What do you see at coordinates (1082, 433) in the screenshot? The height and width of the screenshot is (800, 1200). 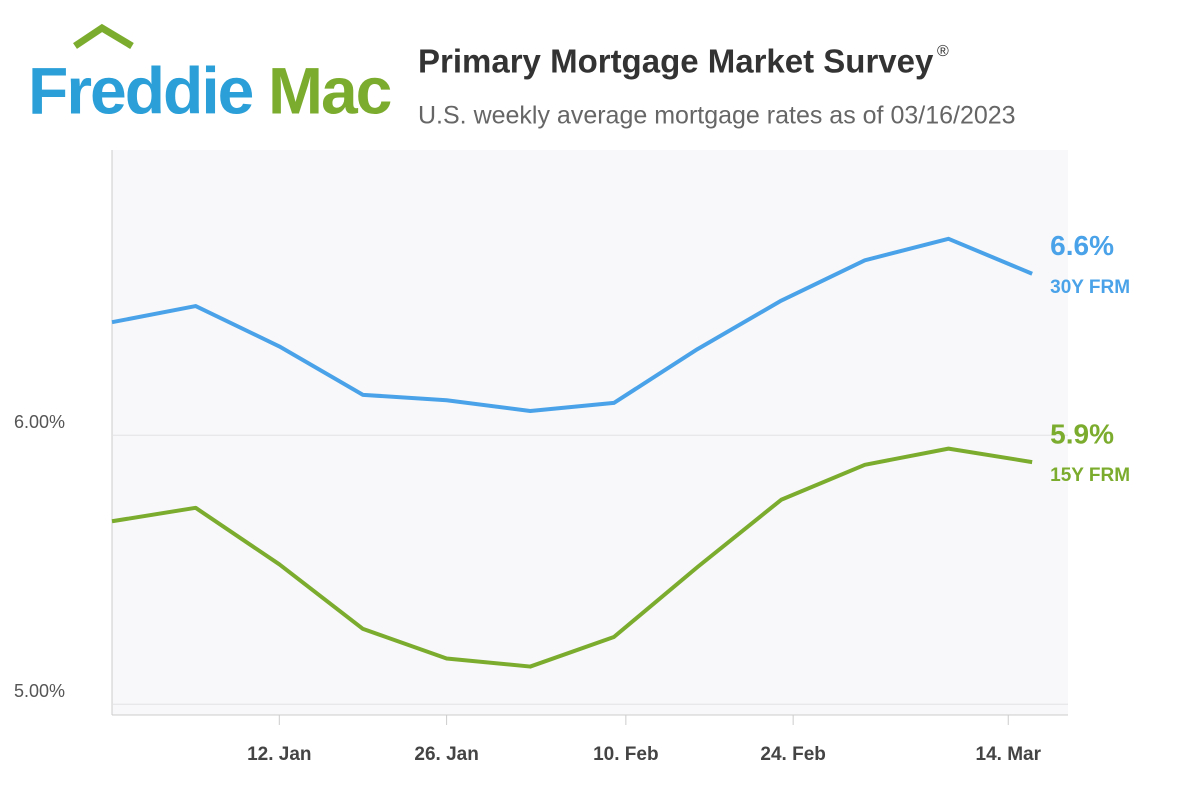 I see `value-label: 5.9%` at bounding box center [1082, 433].